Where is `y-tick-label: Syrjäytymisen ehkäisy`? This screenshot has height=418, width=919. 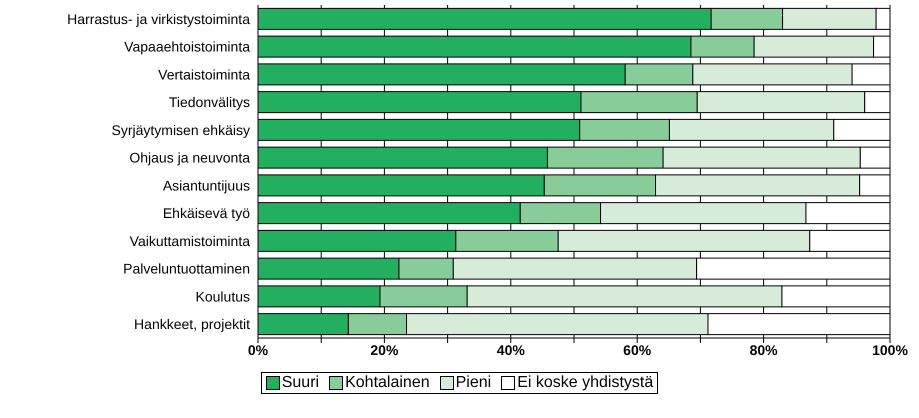 y-tick-label: Syrjäytymisen ehkäisy is located at coordinates (181, 130).